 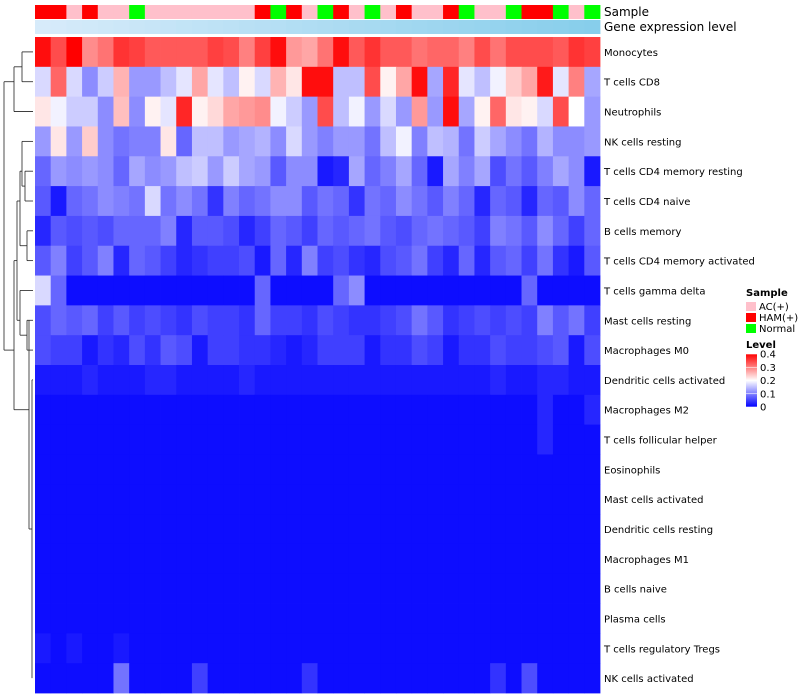 I want to click on legend-level-ticks: 0.4 0.3 0.2 0.1 0, so click(x=761, y=382).